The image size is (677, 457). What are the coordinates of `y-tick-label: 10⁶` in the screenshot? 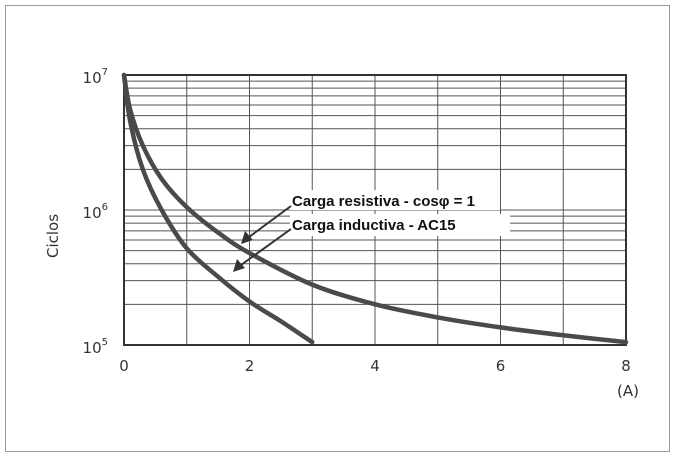 It's located at (95, 212).